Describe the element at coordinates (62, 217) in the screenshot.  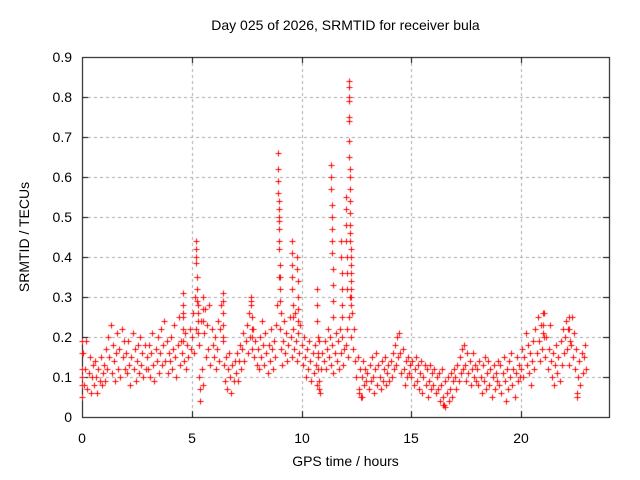
I see `y-tick-label: 0.5` at that location.